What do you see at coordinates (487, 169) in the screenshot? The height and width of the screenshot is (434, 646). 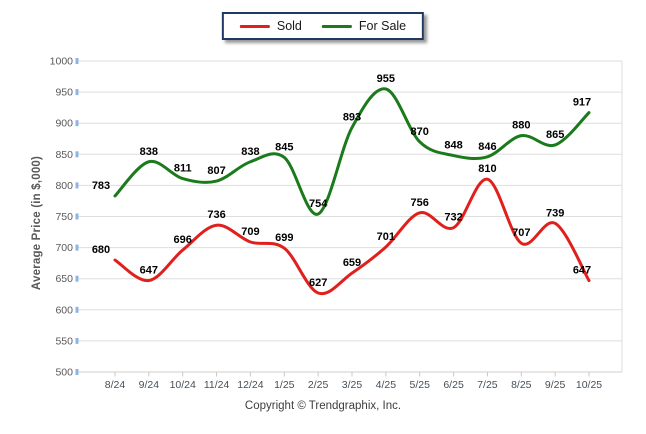 I see `data-label: 810` at bounding box center [487, 169].